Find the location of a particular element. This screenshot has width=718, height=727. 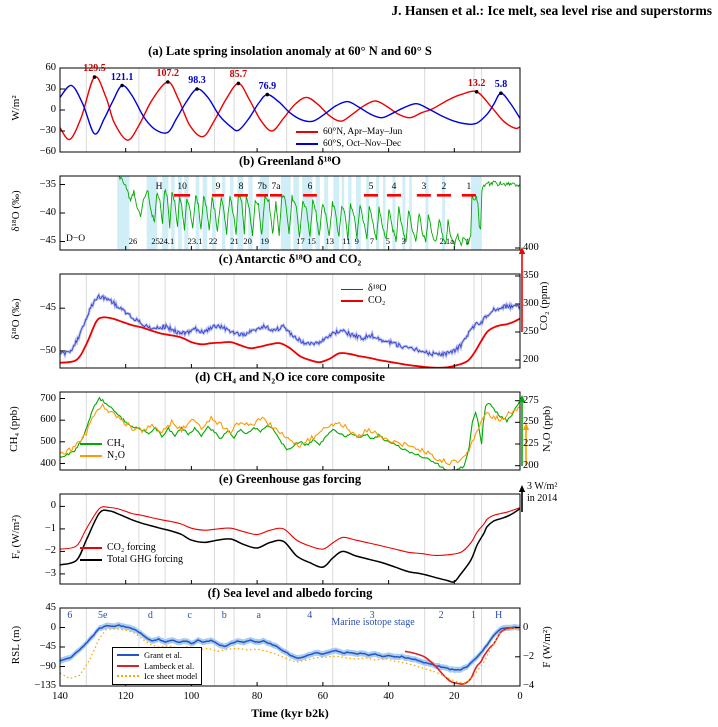

legend-panel-e: CO₂ forcing Total GHG forcing is located at coordinates (131, 554).